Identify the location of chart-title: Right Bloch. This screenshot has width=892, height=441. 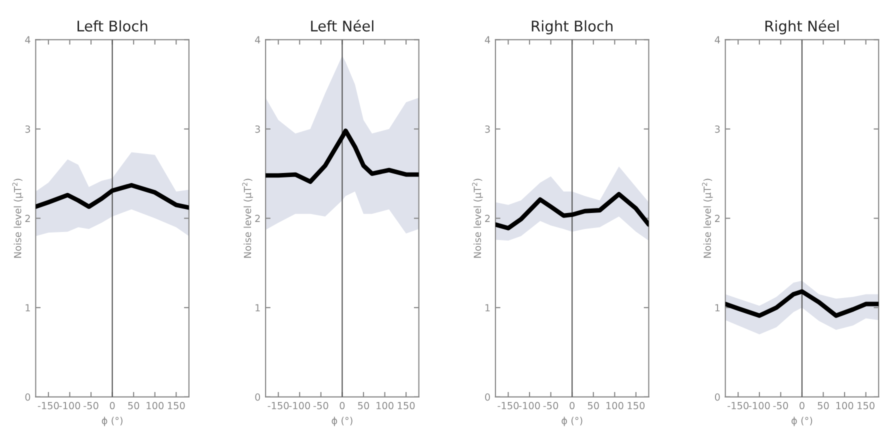
(572, 27).